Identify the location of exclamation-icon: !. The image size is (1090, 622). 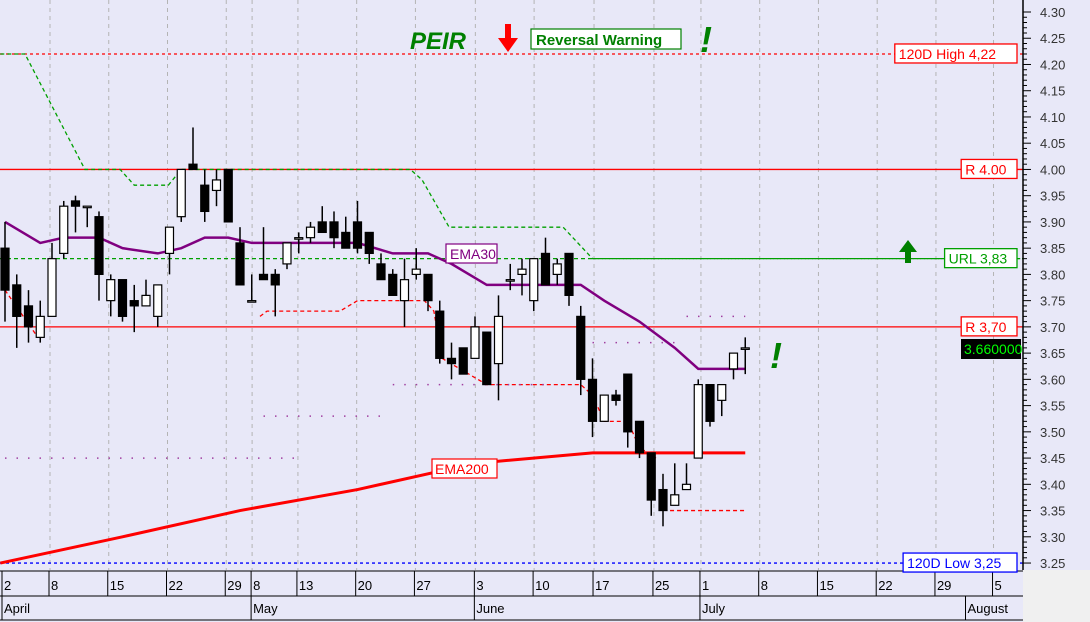
(776, 355).